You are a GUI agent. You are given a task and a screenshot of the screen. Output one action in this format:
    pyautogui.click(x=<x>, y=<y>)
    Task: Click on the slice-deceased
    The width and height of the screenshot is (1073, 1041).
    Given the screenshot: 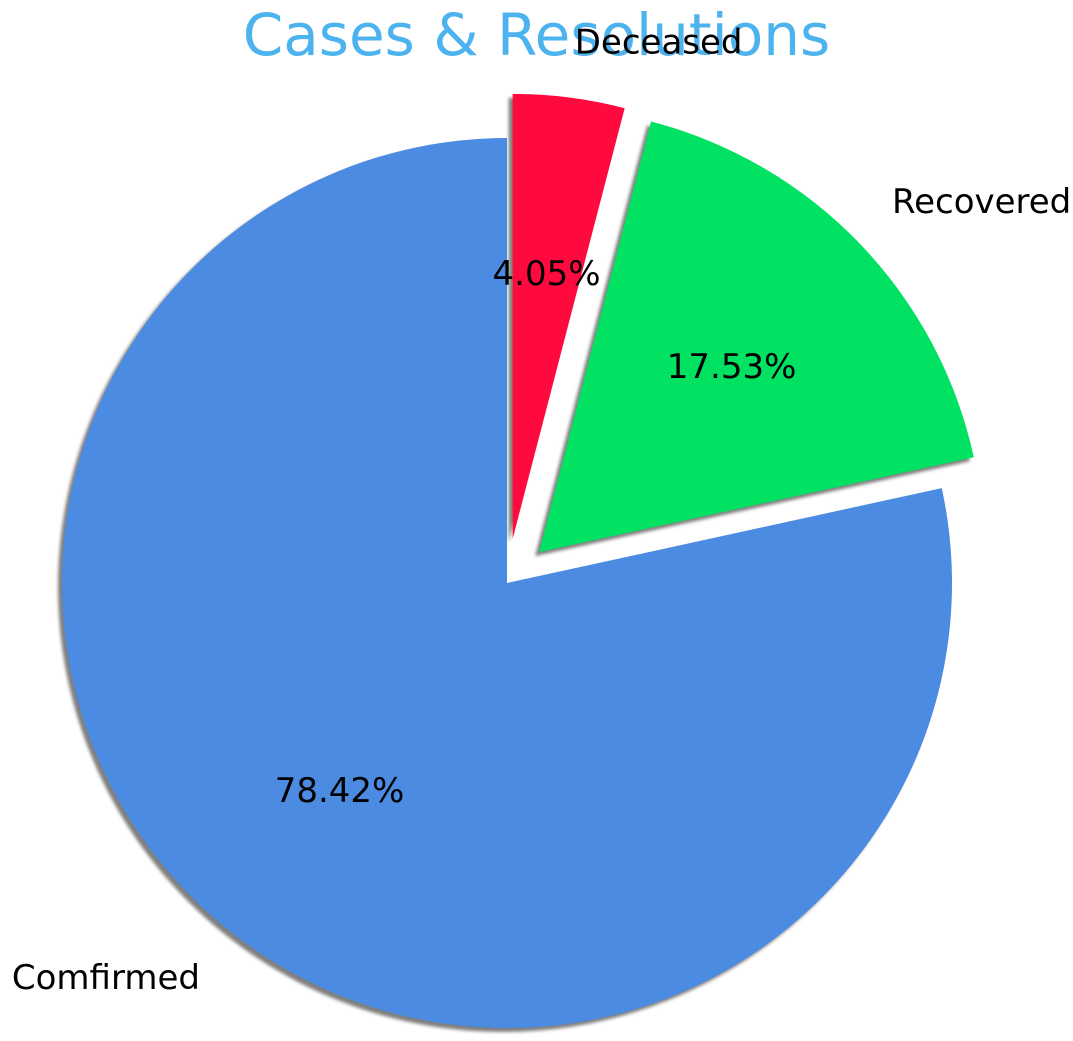 What is the action you would take?
    pyautogui.click(x=568, y=316)
    